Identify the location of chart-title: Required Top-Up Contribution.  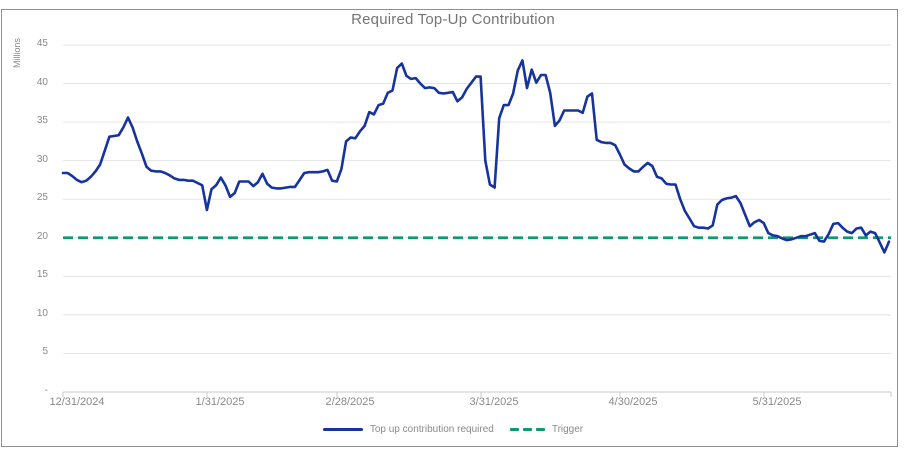
(453, 19).